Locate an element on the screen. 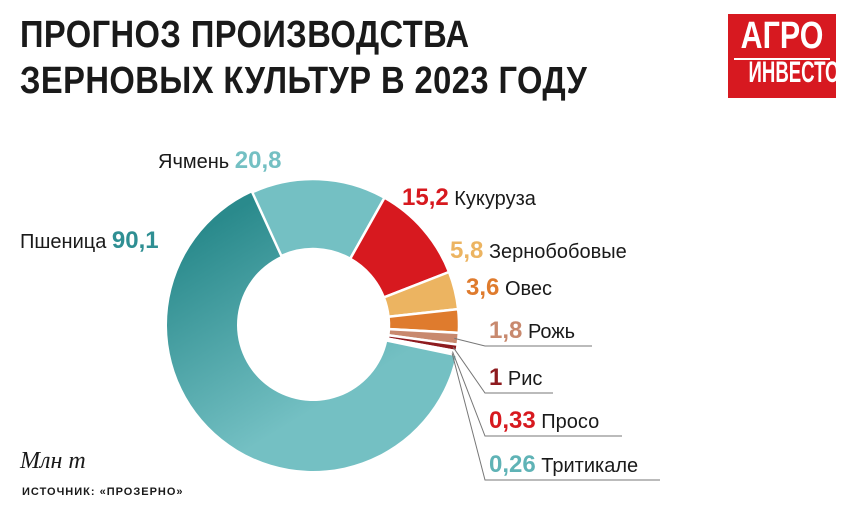  label-value-corn: 15,2 is located at coordinates (425, 197).